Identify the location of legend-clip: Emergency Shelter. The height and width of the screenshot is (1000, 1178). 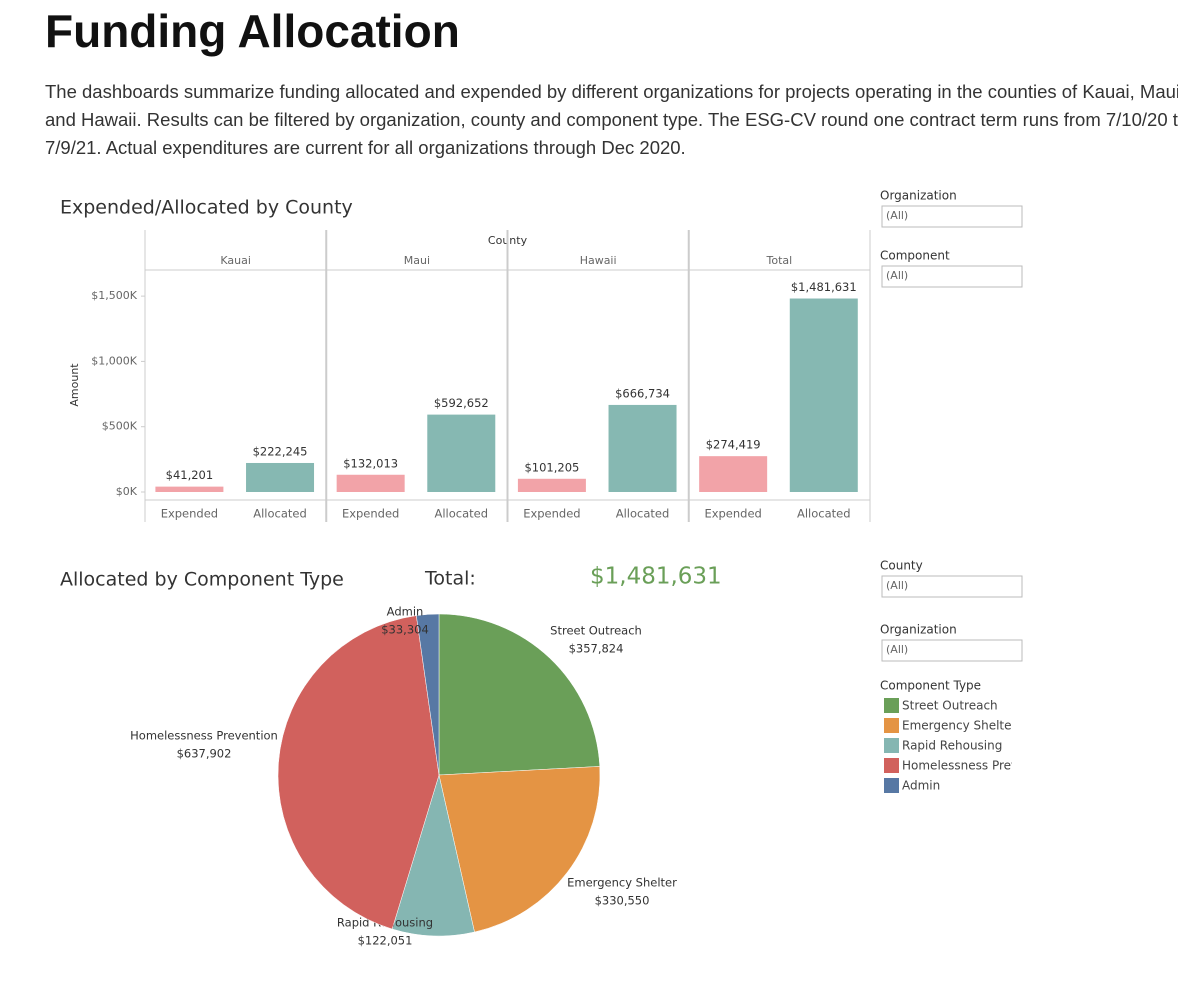
(959, 726).